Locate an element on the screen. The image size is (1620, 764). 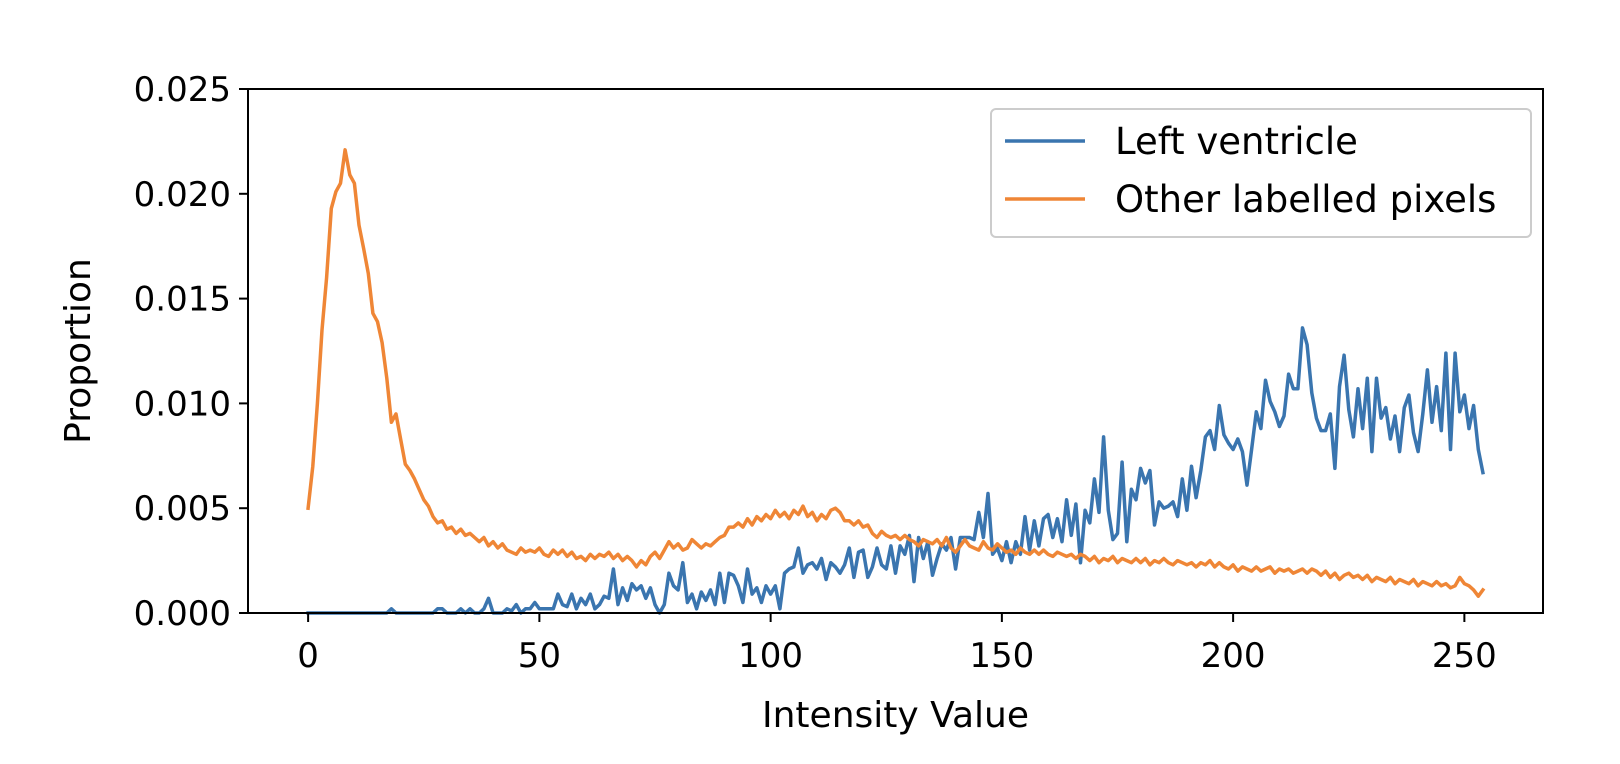
legend-entry-other-labelled-pixels: Other labelled pixels is located at coordinates (1305, 199).